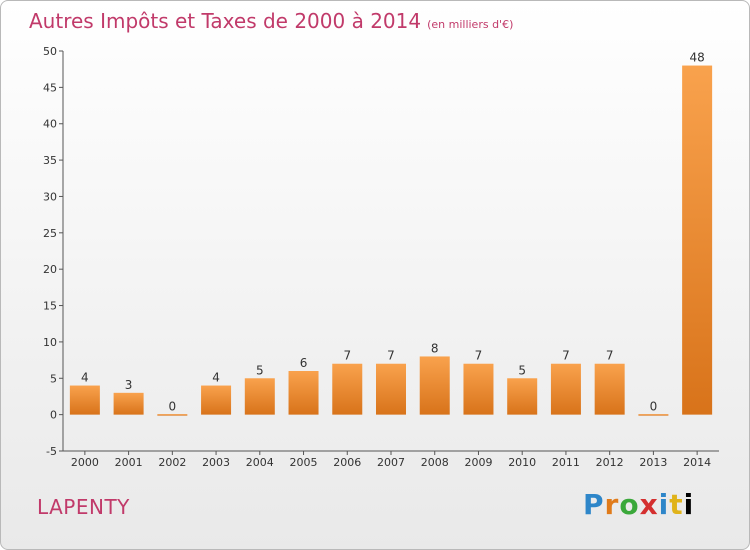  What do you see at coordinates (610, 462) in the screenshot?
I see `x-tick-label: 2012` at bounding box center [610, 462].